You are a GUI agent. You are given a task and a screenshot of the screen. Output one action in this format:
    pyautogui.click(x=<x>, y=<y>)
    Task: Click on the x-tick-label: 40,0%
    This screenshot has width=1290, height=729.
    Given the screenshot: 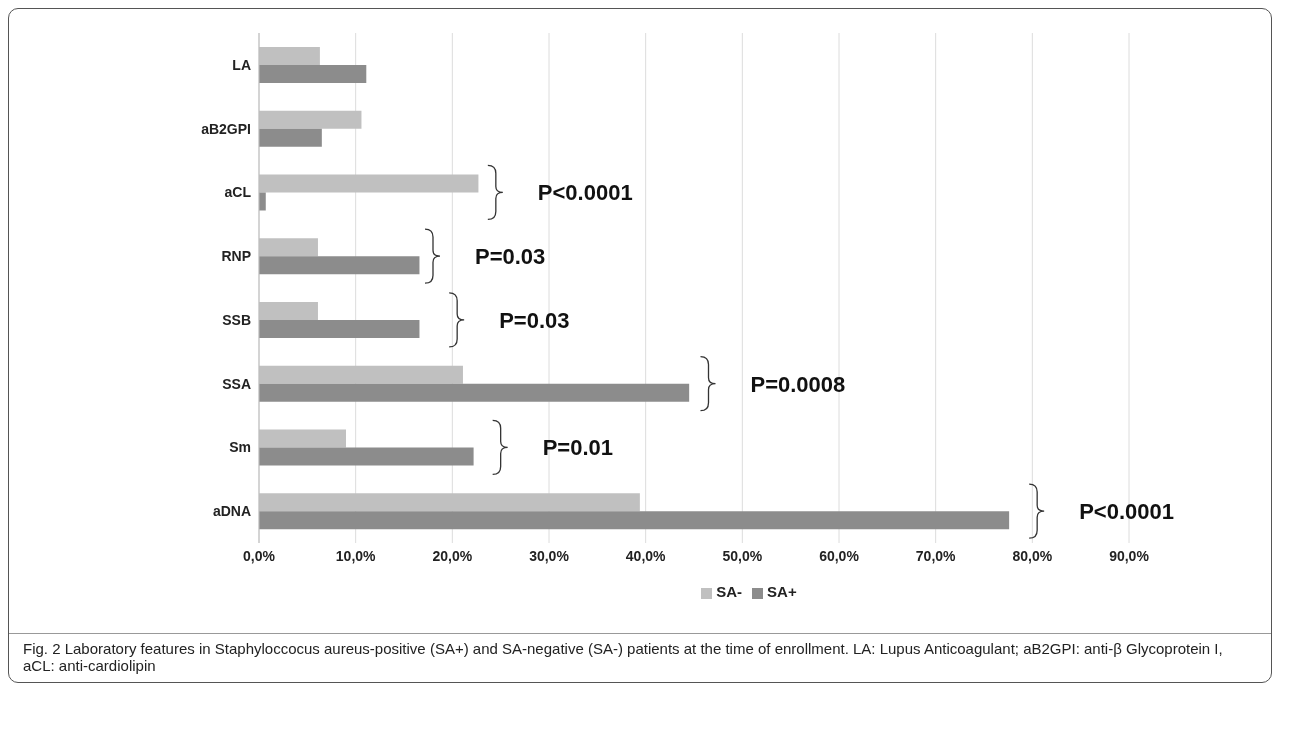 What is the action you would take?
    pyautogui.click(x=646, y=555)
    